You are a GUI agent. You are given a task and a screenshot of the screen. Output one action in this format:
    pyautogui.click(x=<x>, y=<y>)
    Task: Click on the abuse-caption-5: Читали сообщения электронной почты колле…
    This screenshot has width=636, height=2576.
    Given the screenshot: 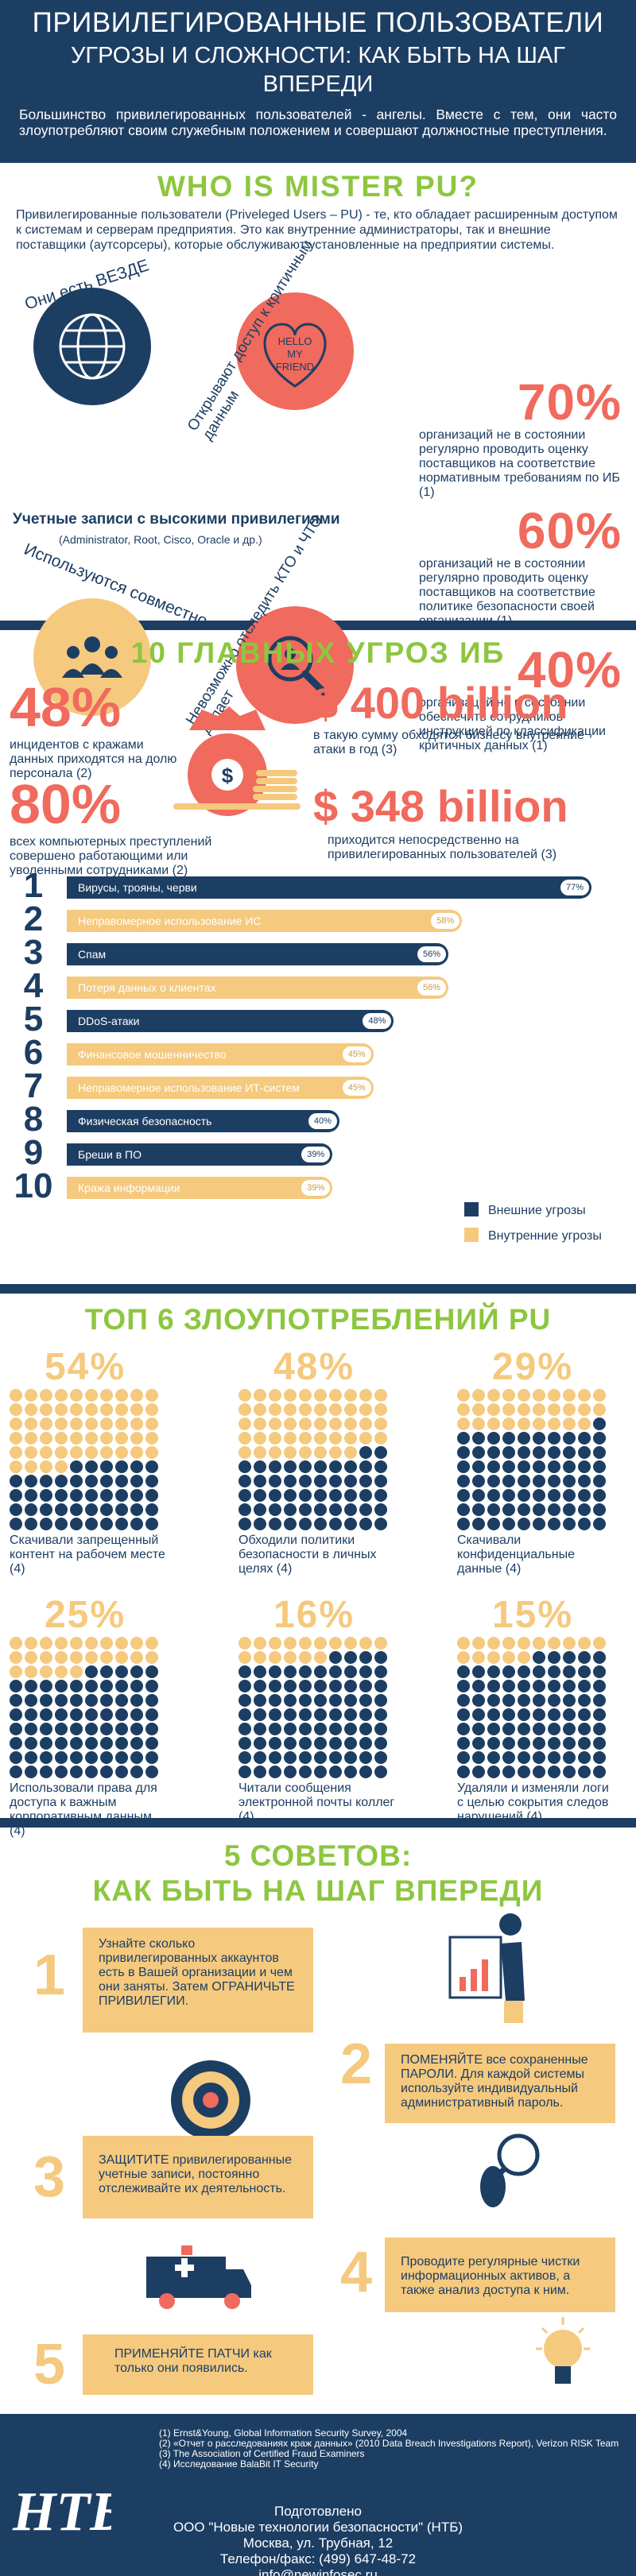 What is the action you would take?
    pyautogui.click(x=316, y=1802)
    